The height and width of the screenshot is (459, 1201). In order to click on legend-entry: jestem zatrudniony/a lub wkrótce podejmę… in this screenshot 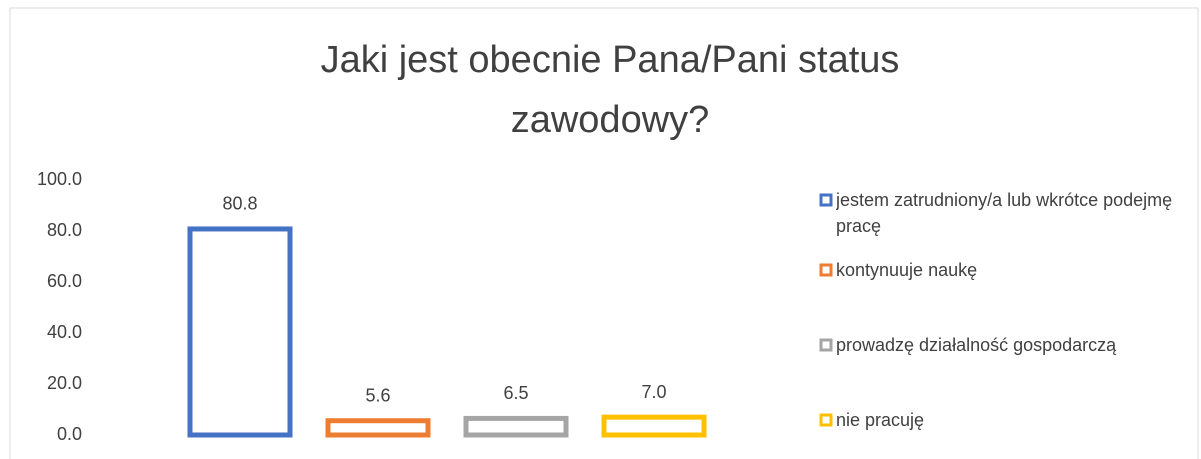, I will do `click(1004, 213)`.